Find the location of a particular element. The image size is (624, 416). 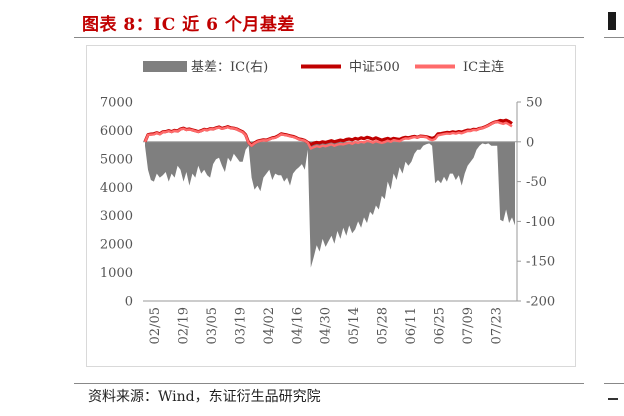

left-tick-label: 6000 is located at coordinates (116, 131).